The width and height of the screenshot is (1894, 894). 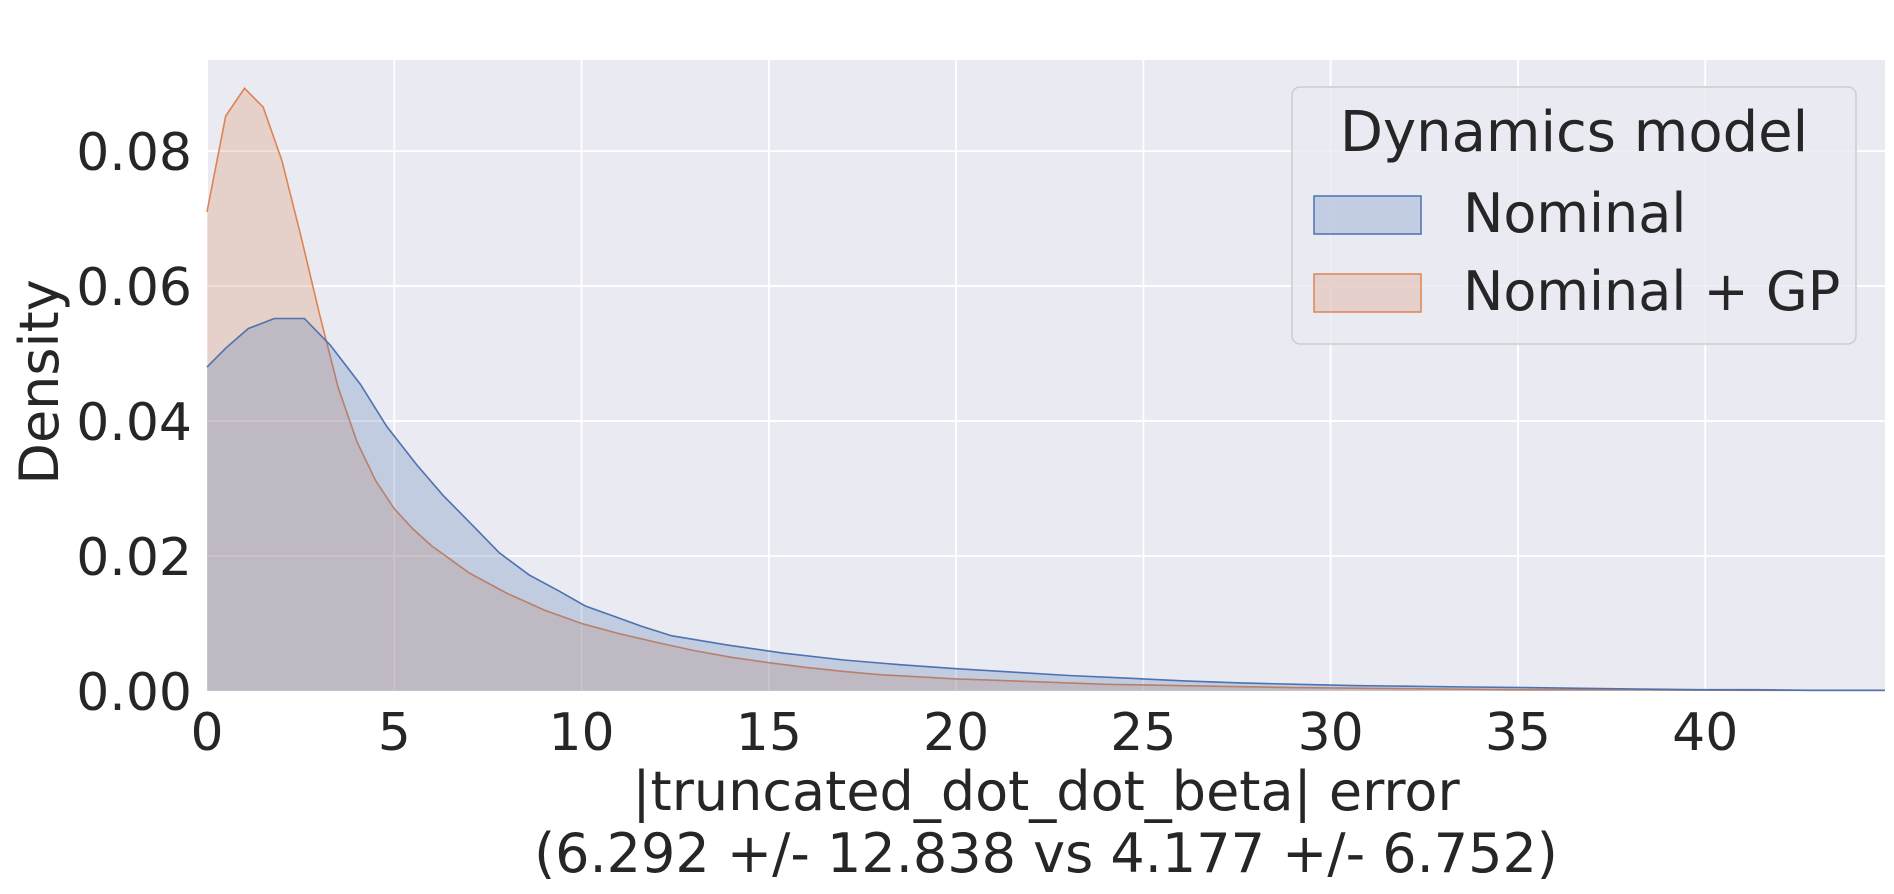 I want to click on y-tick-label: 0.00, so click(x=134, y=693).